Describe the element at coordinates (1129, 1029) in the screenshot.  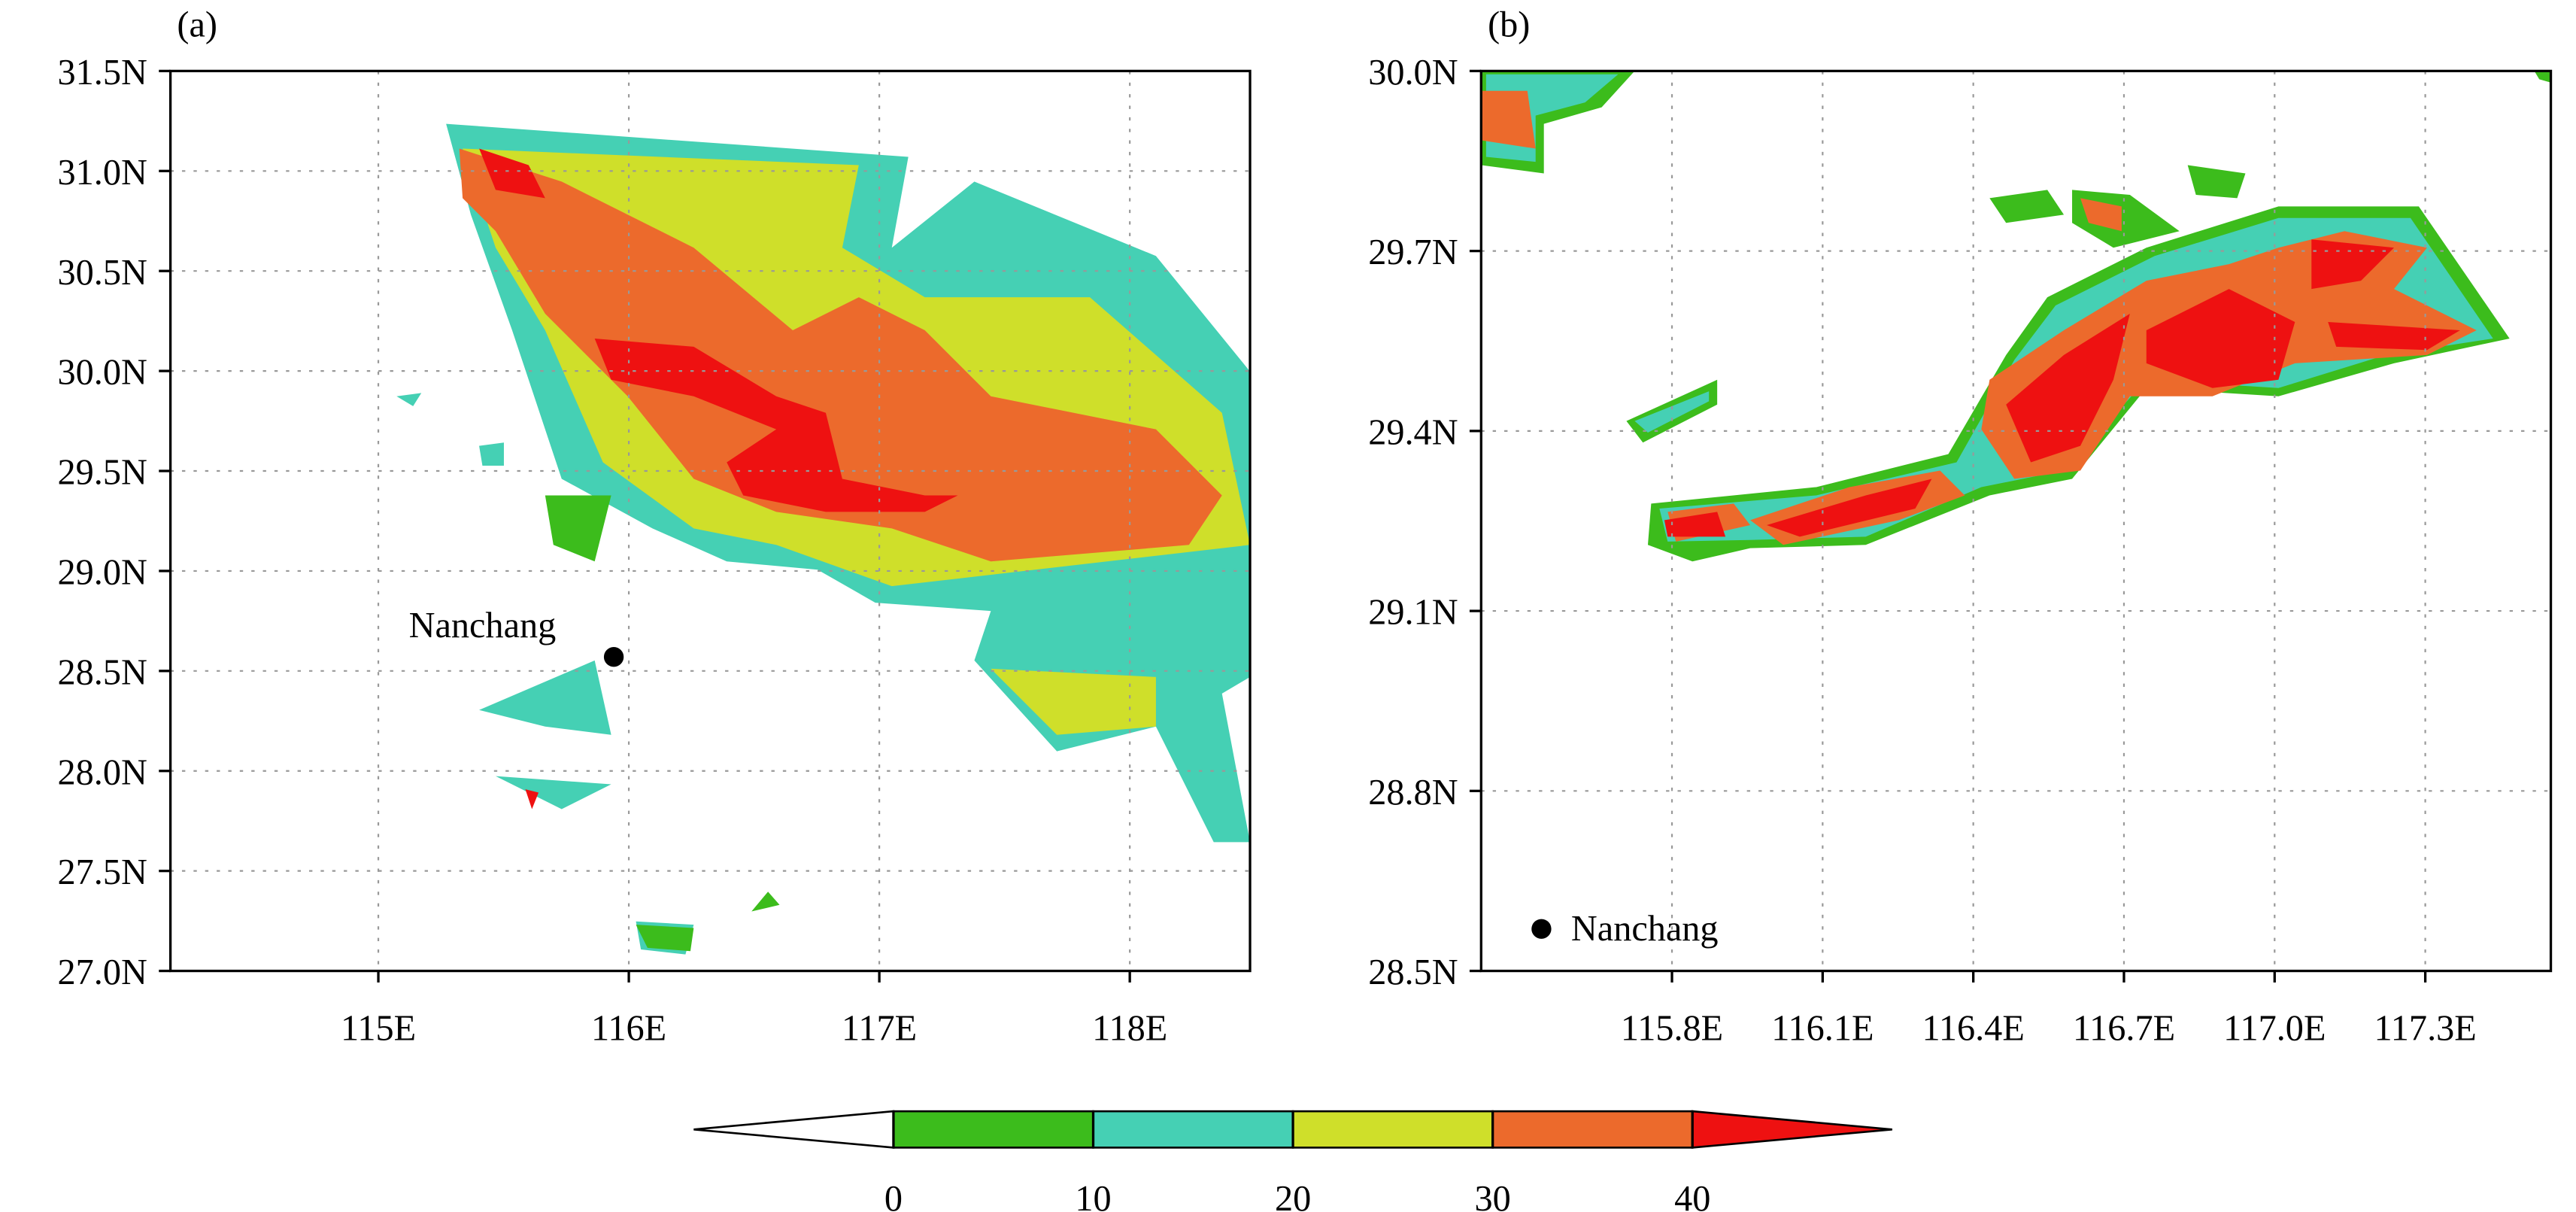
I see `x-tick-label: 118E` at that location.